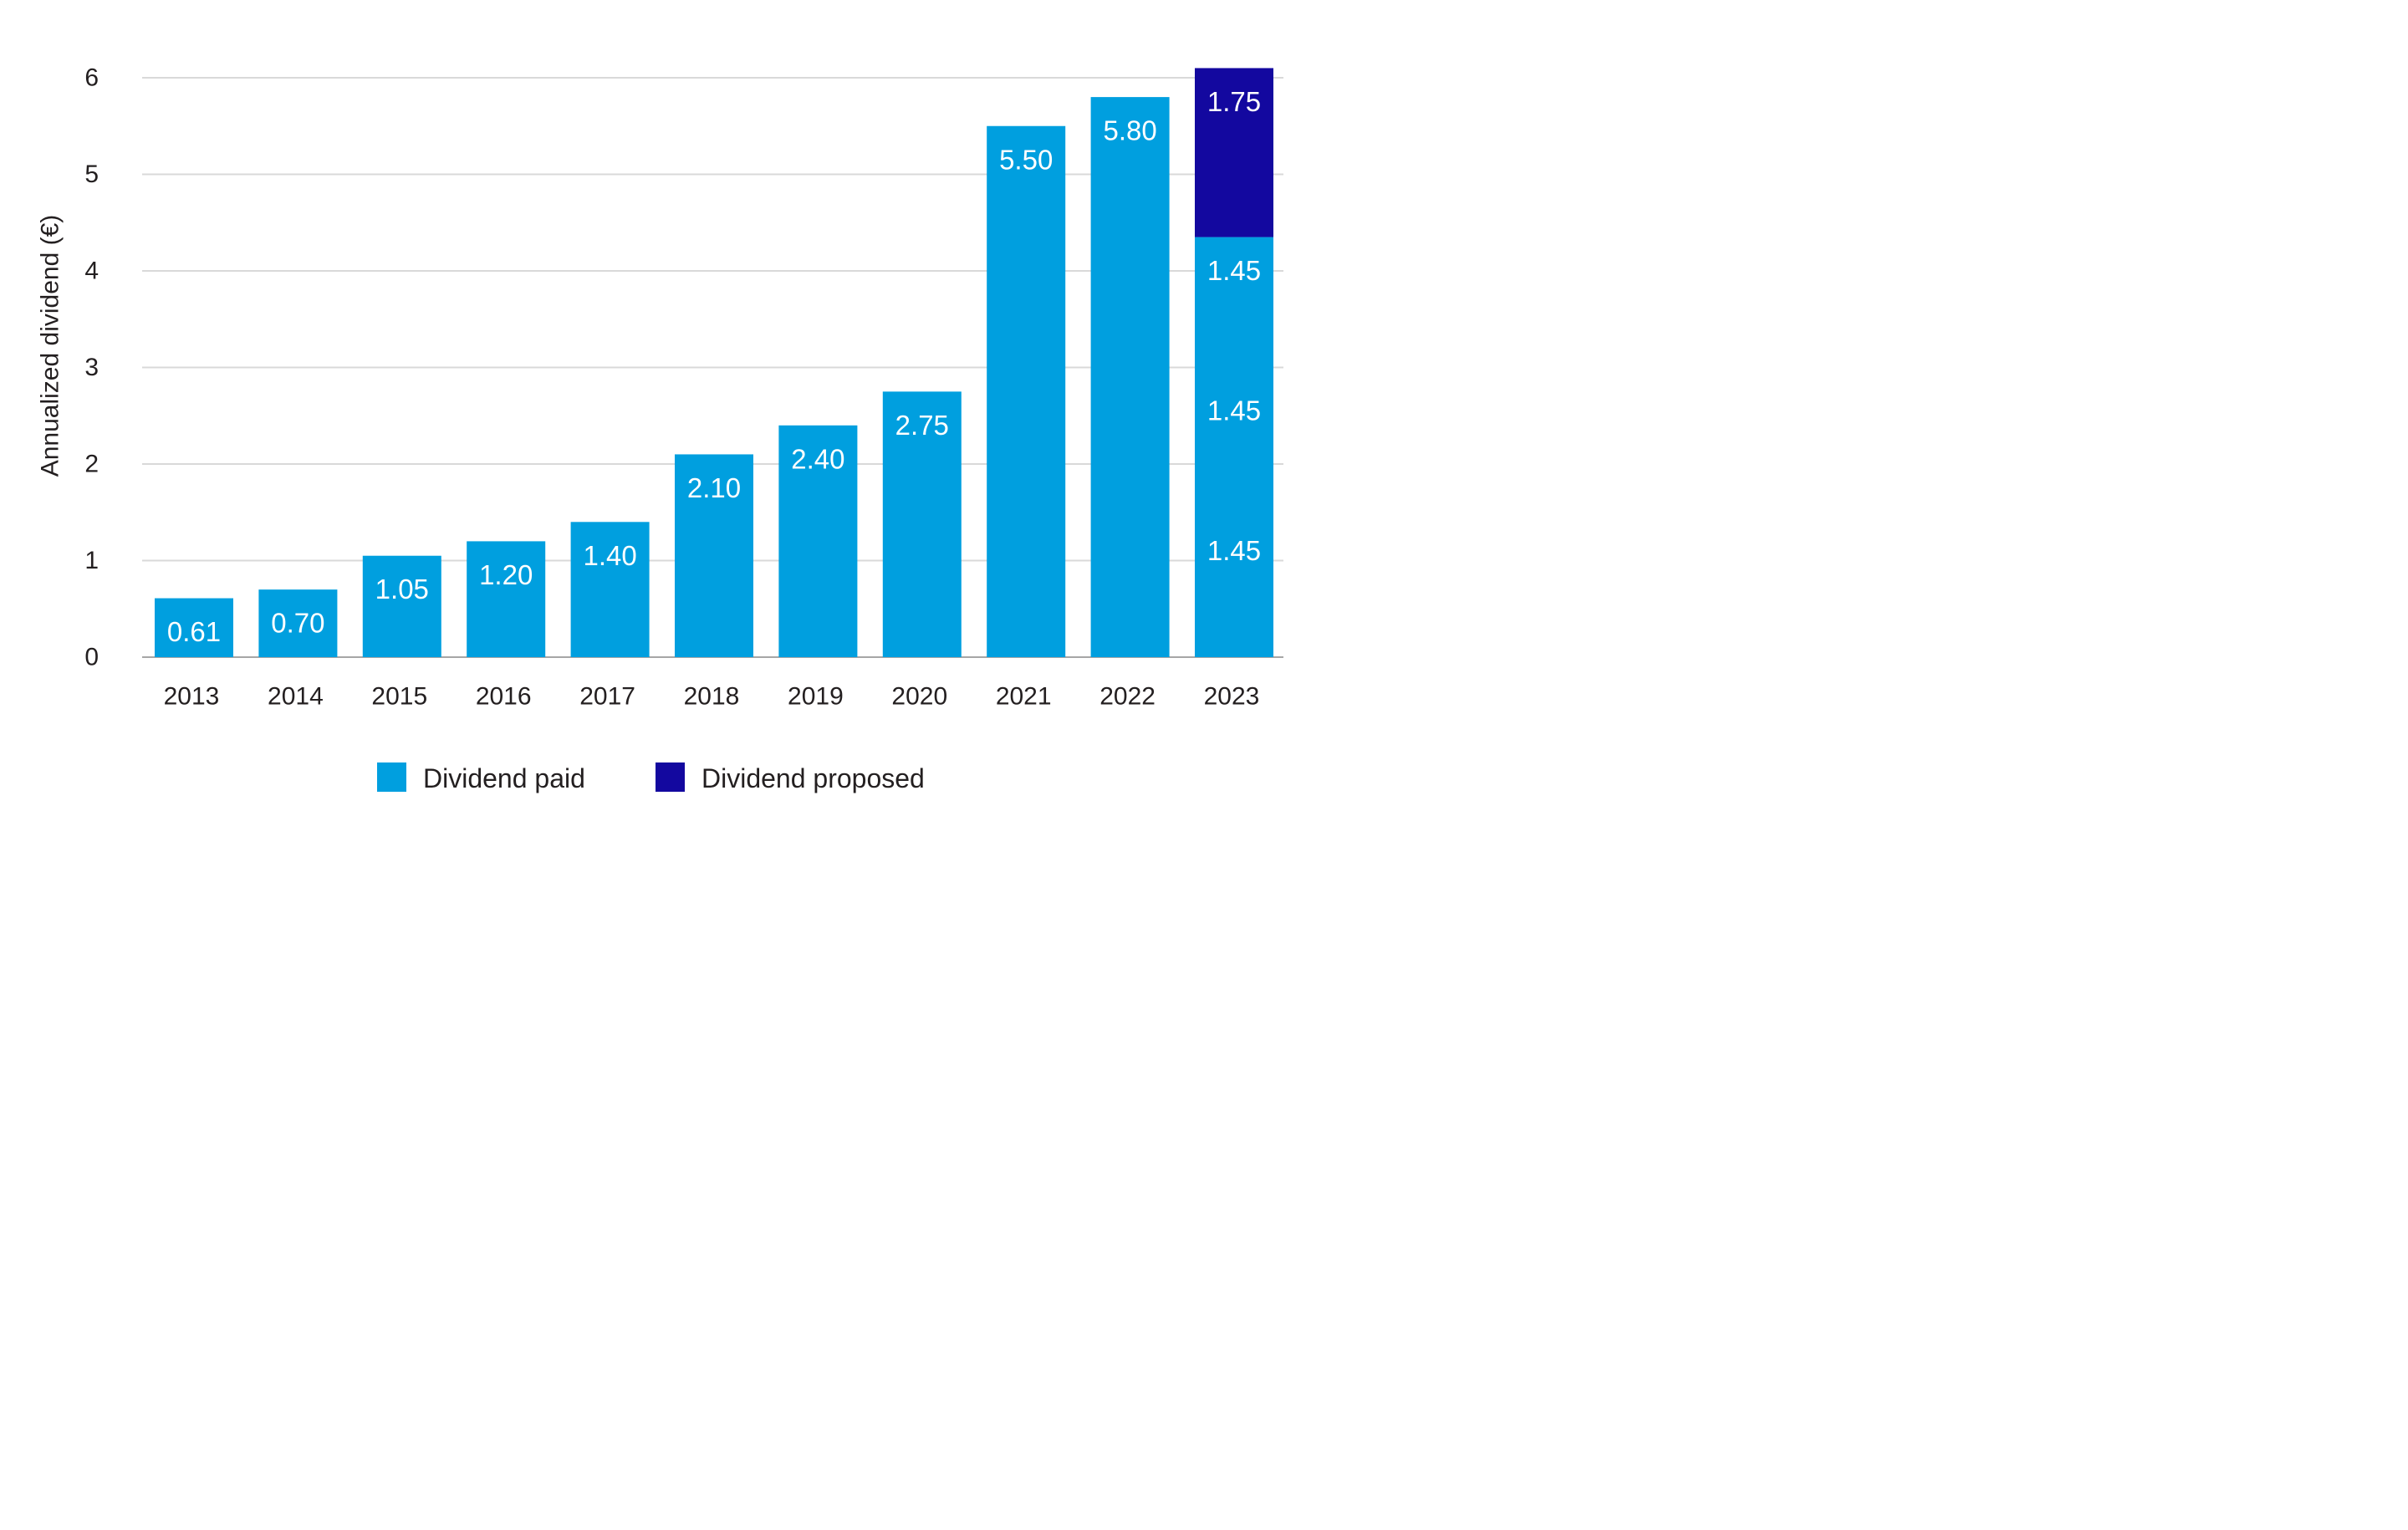 The image size is (2408, 1530). I want to click on y-axis-title: Annualized dividend (€), so click(50, 346).